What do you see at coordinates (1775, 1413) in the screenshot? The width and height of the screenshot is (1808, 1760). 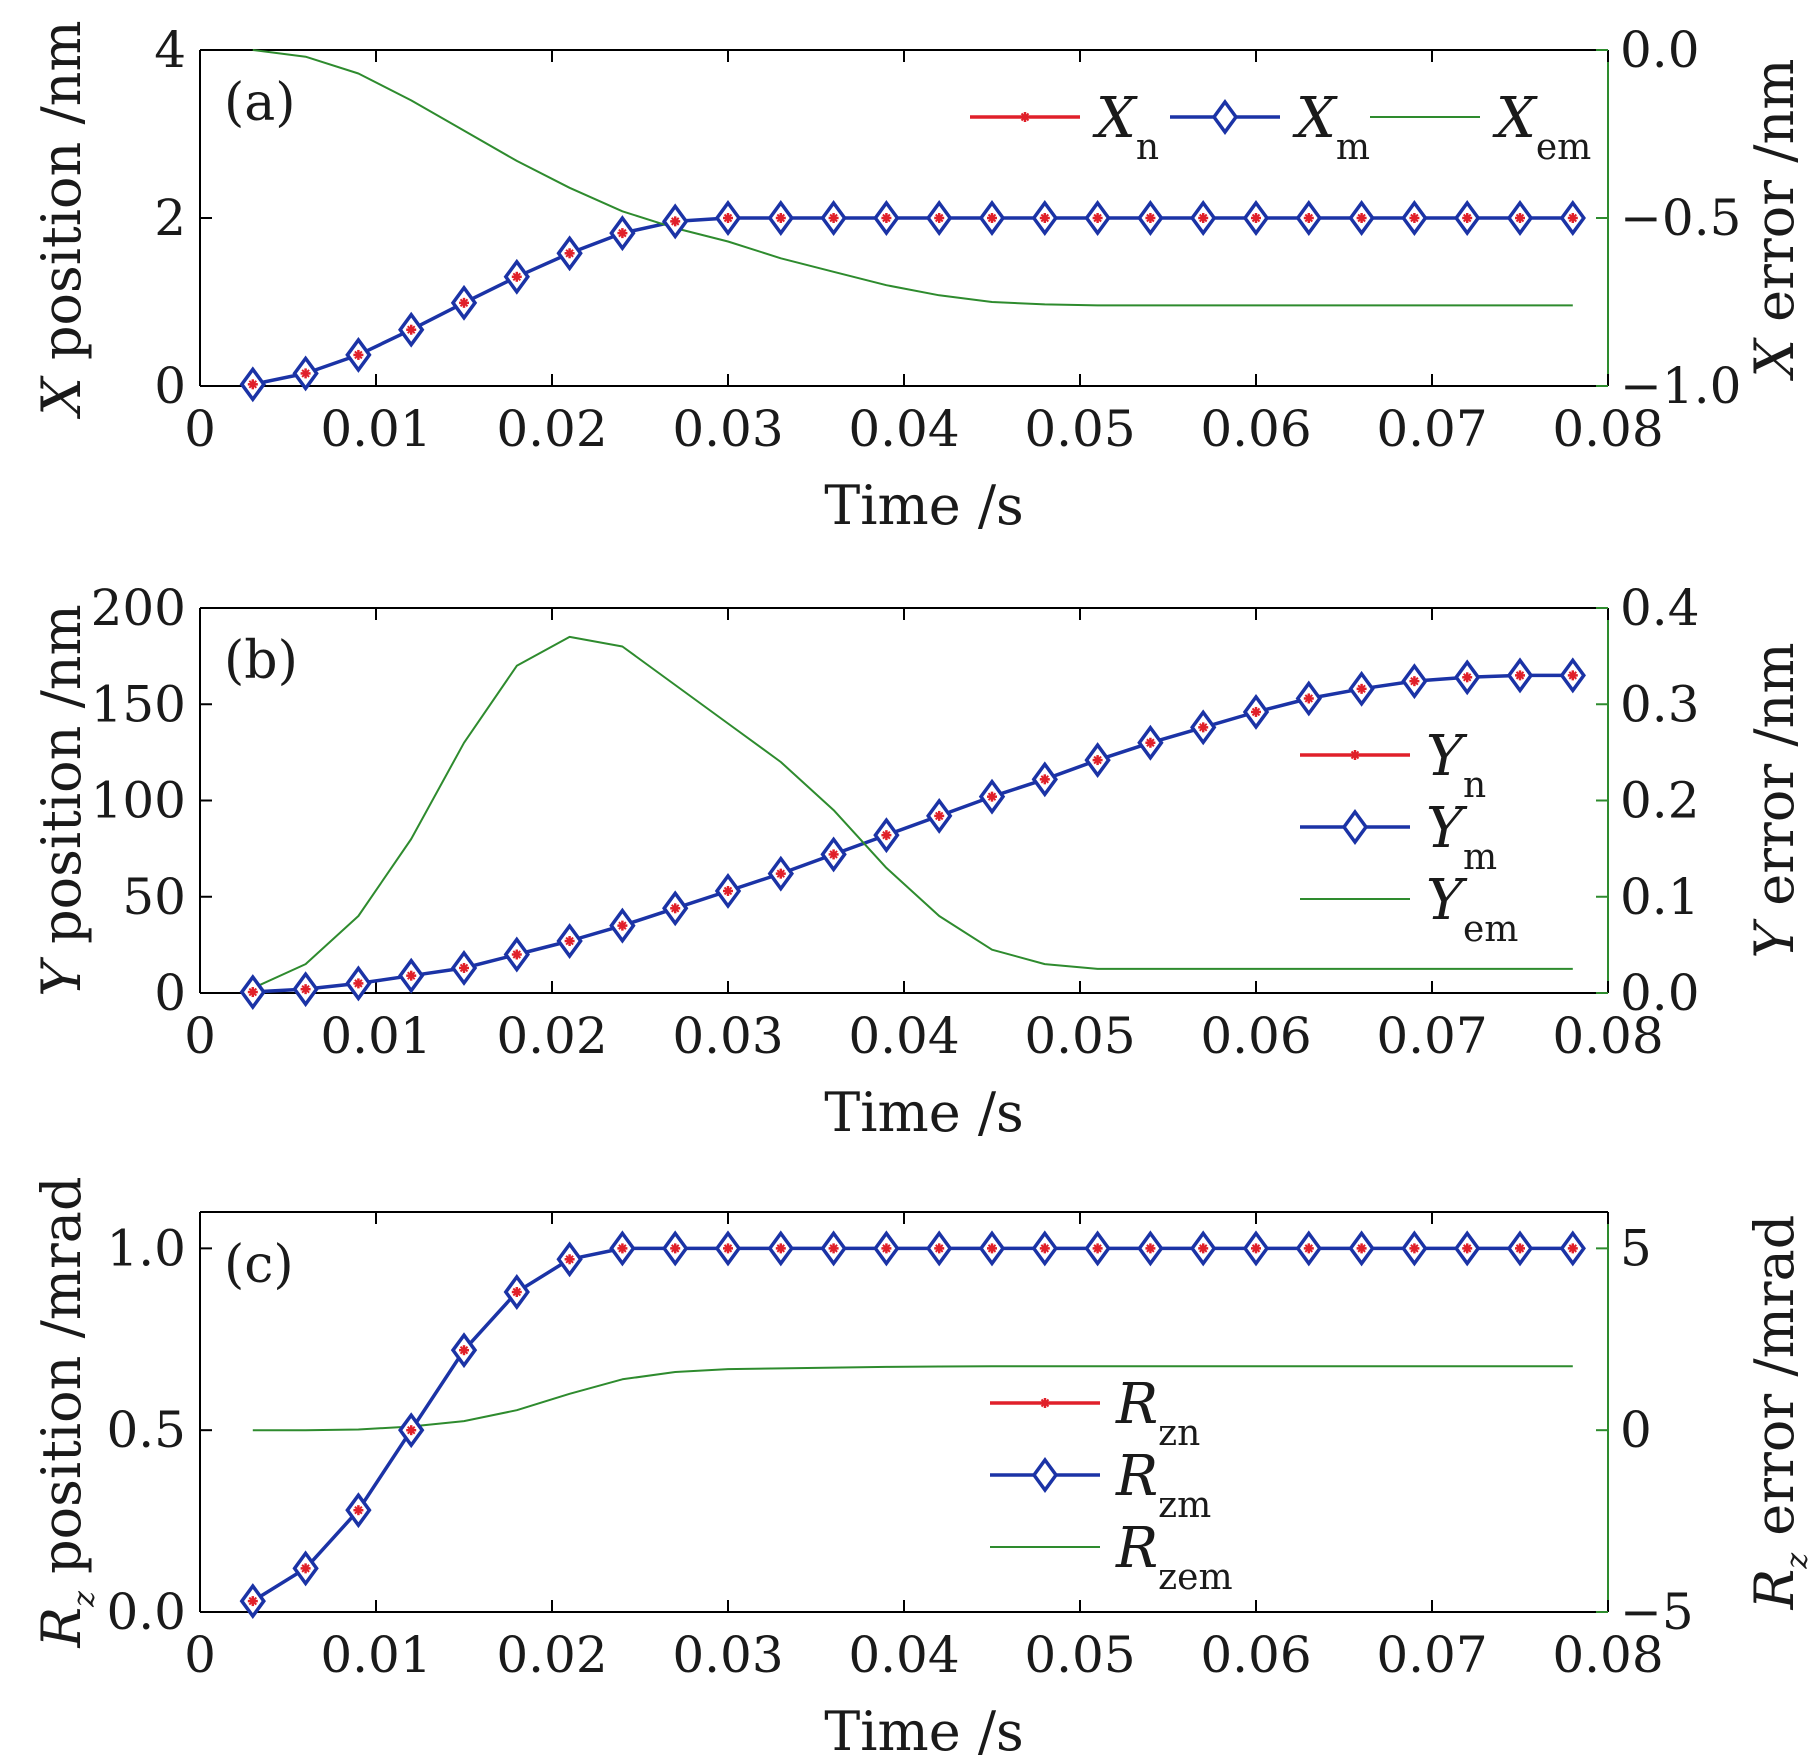 I see `y-right-title: Rz error /mrad` at bounding box center [1775, 1413].